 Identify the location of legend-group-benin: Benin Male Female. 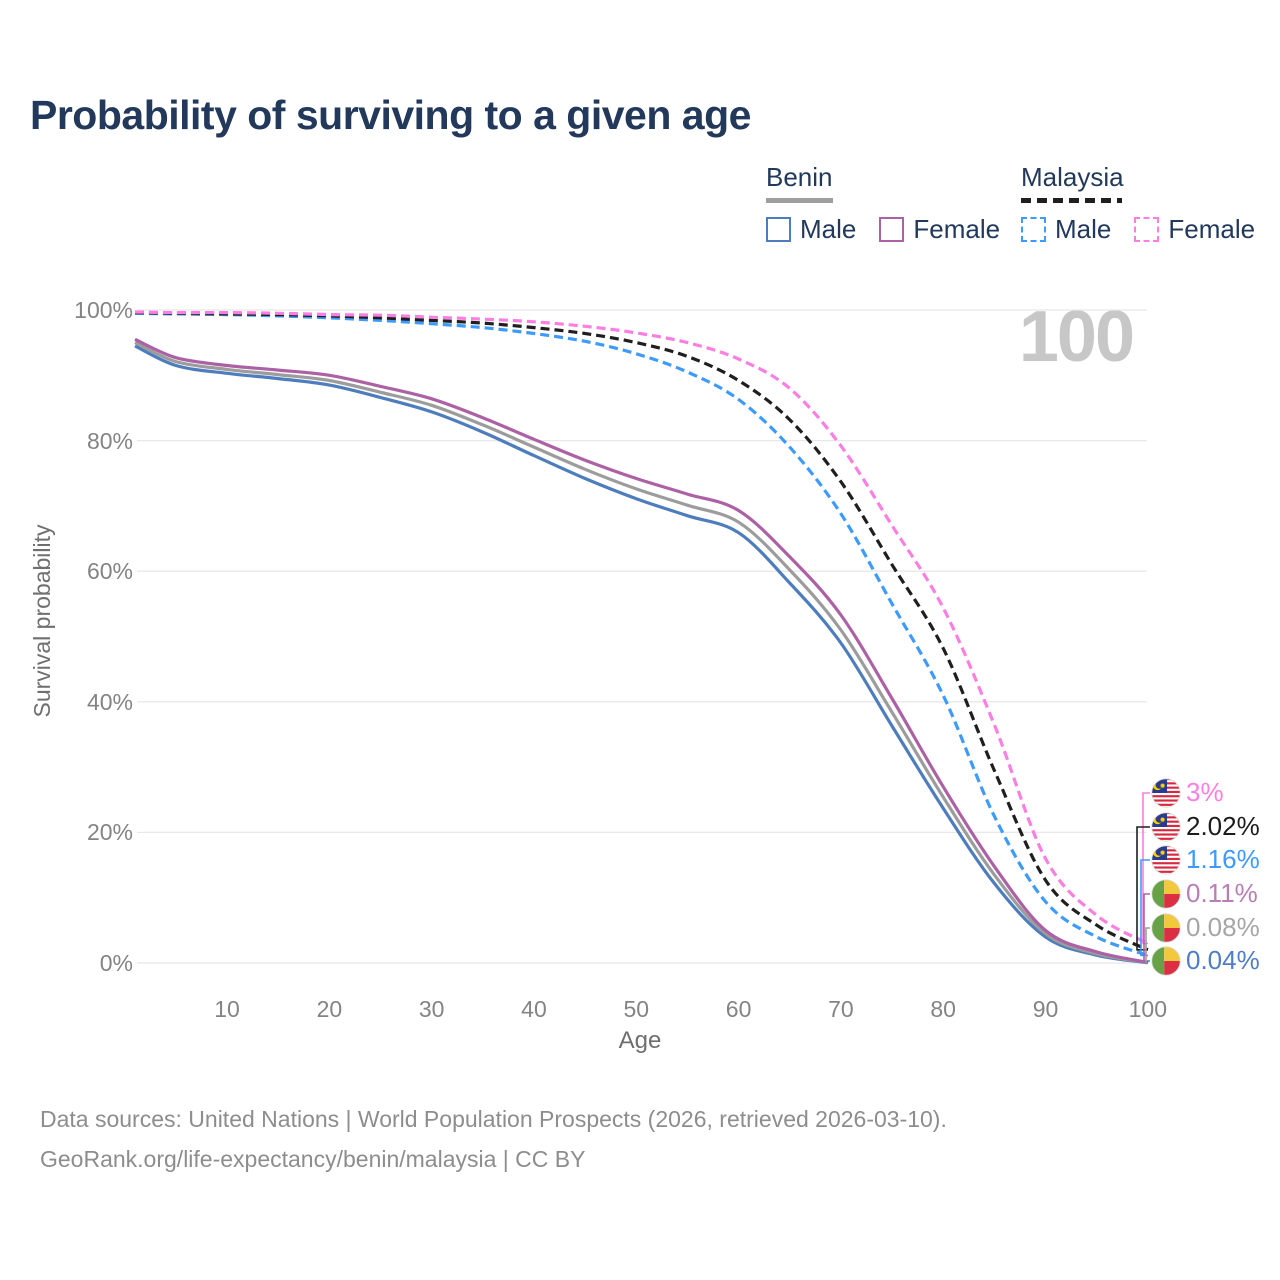
(890, 203).